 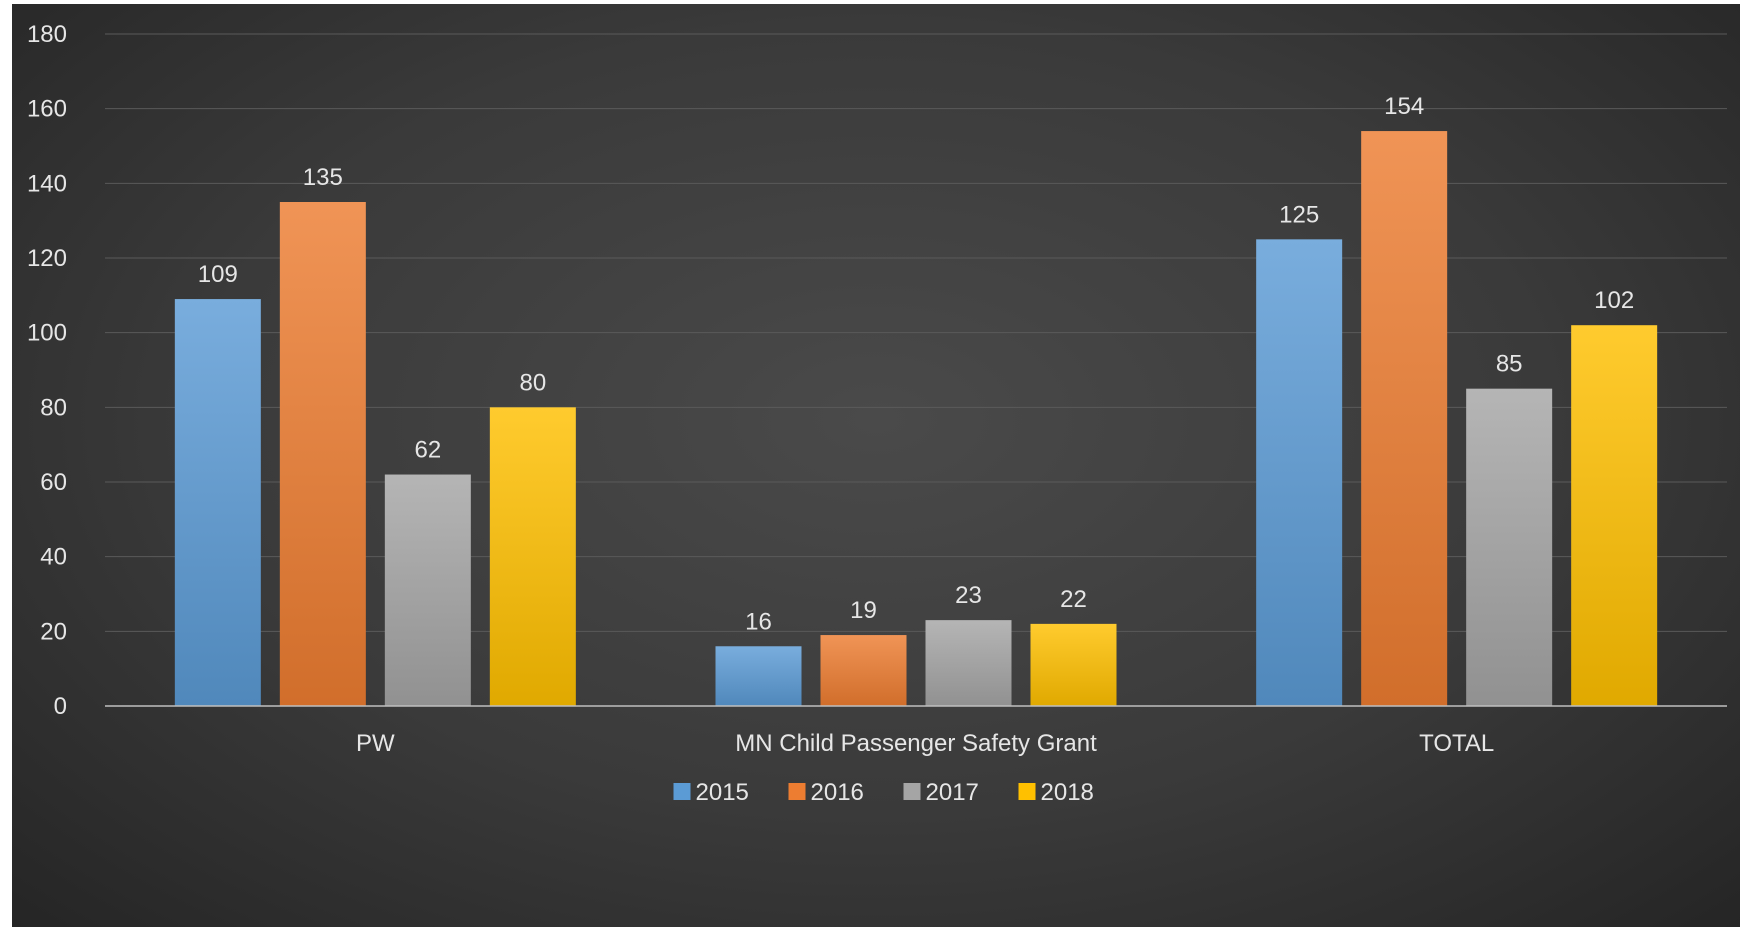 I want to click on bar-2018-total, so click(x=1614, y=515).